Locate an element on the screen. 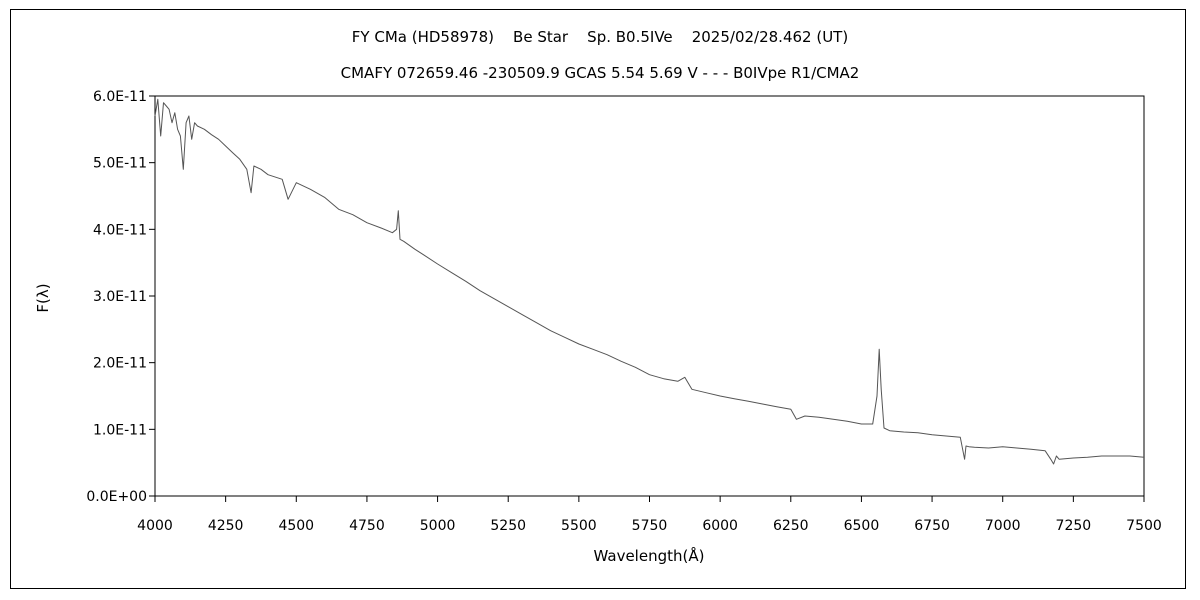  x-tick-label: 7250 is located at coordinates (1074, 526).